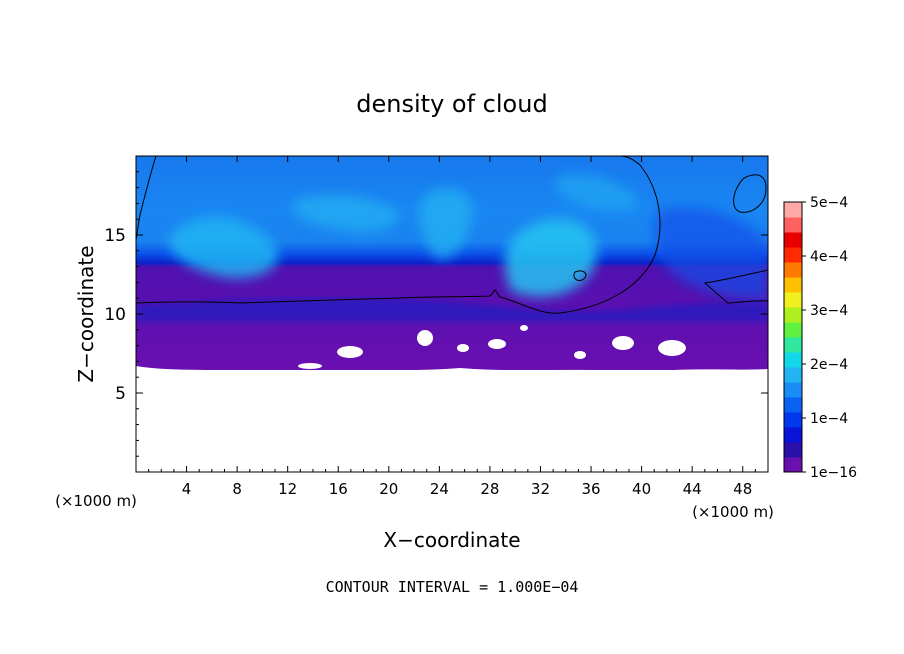 This screenshot has height=654, width=904. I want to click on x-tick-label: 20, so click(388, 489).